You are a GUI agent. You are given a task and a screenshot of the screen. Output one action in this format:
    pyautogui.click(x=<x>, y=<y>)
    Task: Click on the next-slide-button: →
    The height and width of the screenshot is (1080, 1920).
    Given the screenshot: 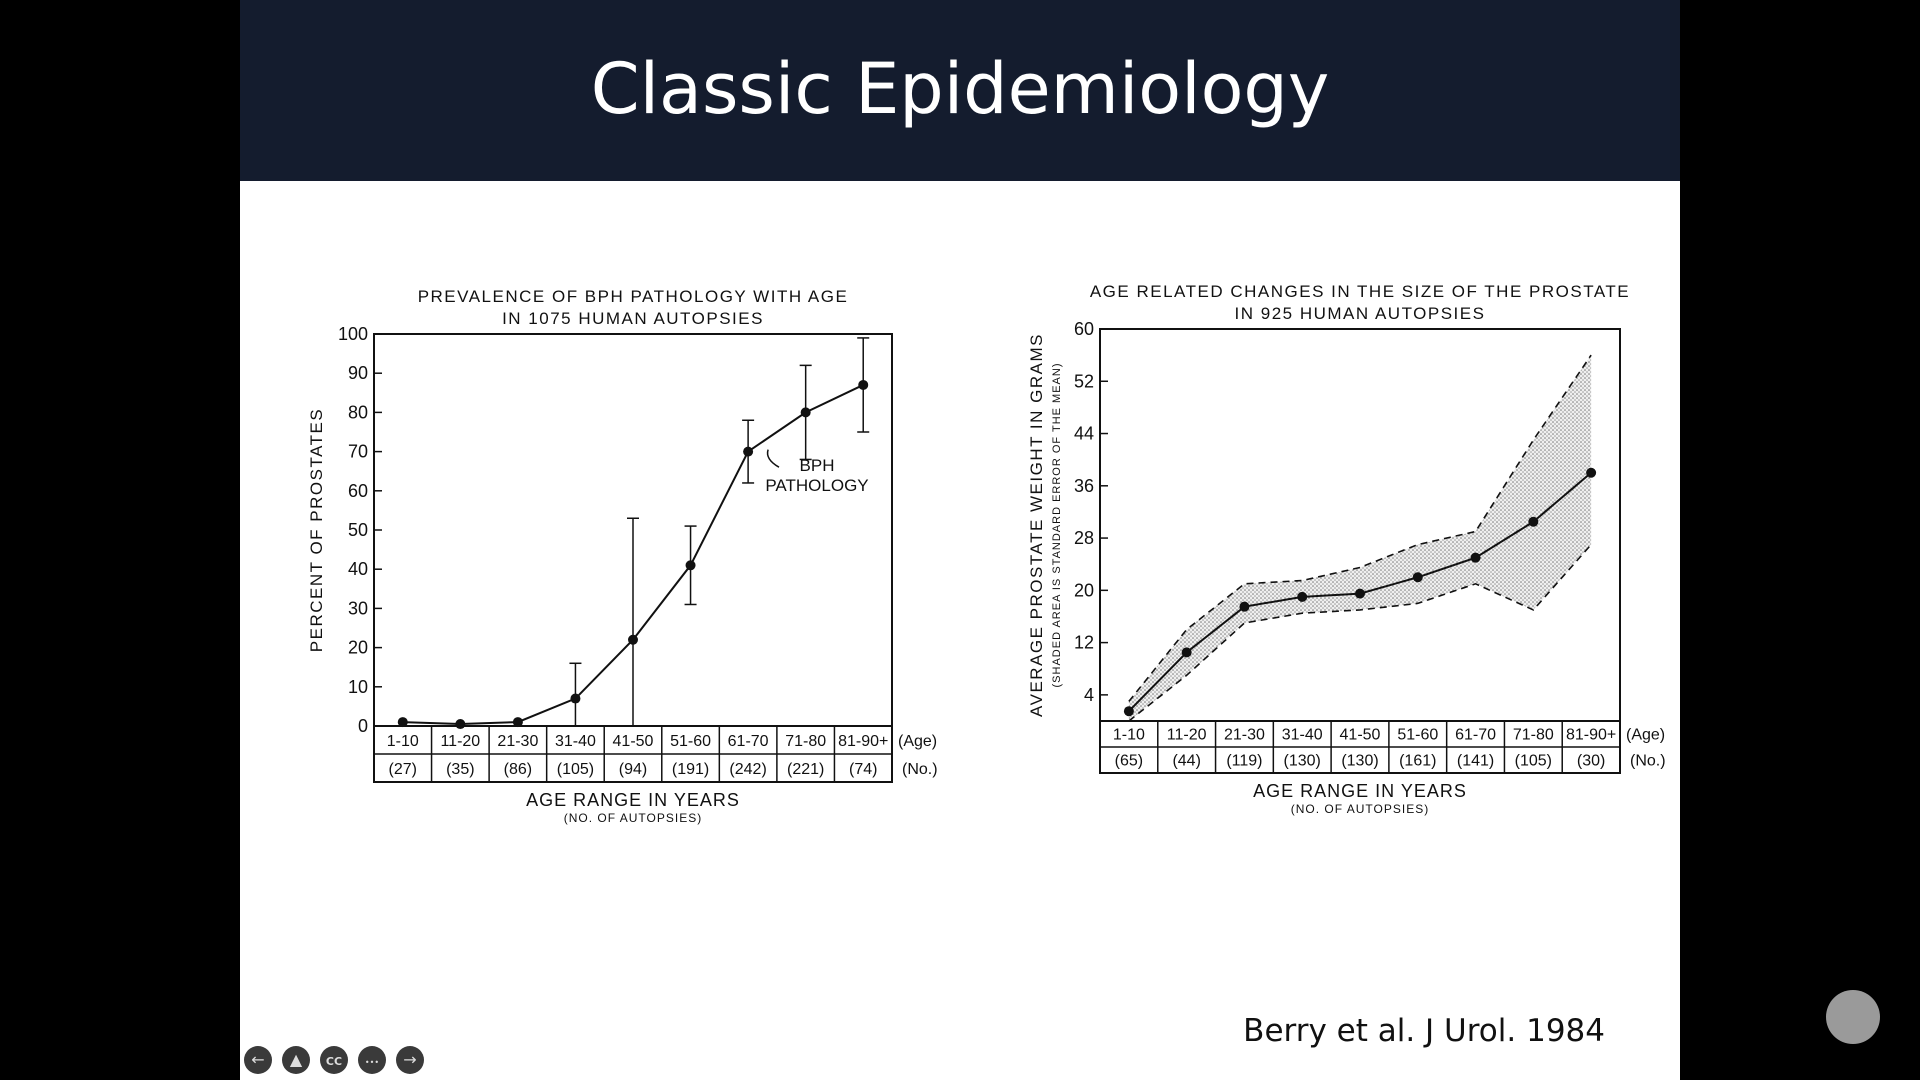 What is the action you would take?
    pyautogui.click(x=410, y=1060)
    